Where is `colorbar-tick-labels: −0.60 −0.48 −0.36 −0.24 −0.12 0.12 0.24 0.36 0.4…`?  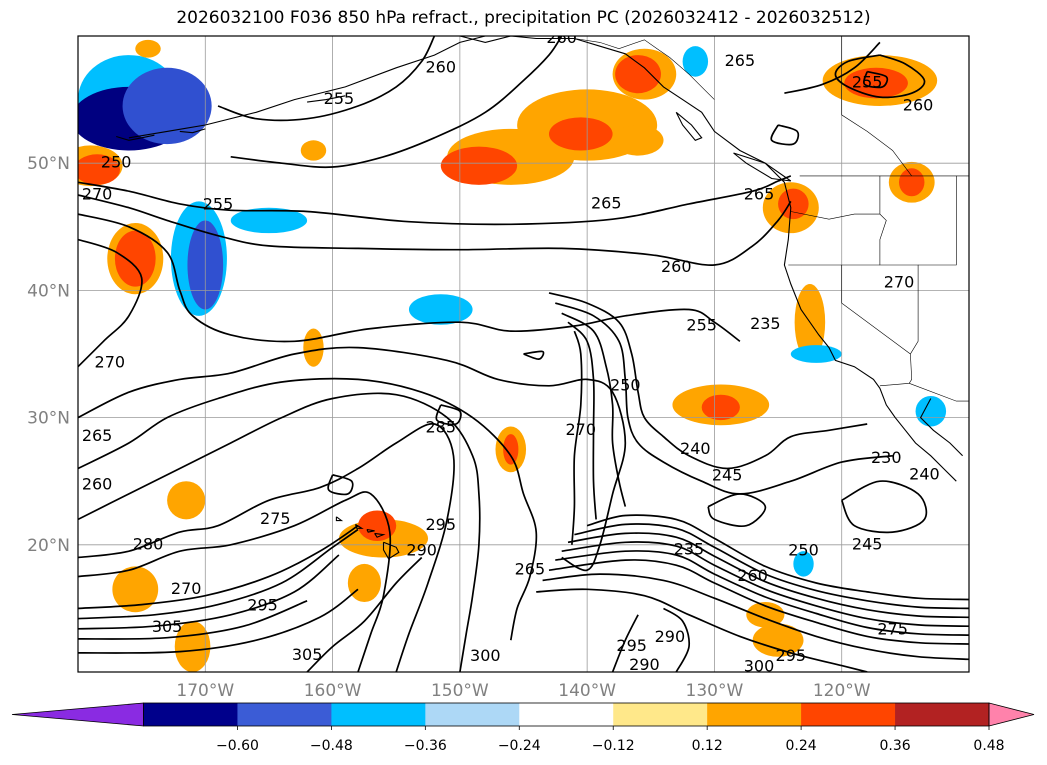 colorbar-tick-labels: −0.60 −0.48 −0.36 −0.24 −0.12 0.12 0.24 0.36 0.4… is located at coordinates (610, 740).